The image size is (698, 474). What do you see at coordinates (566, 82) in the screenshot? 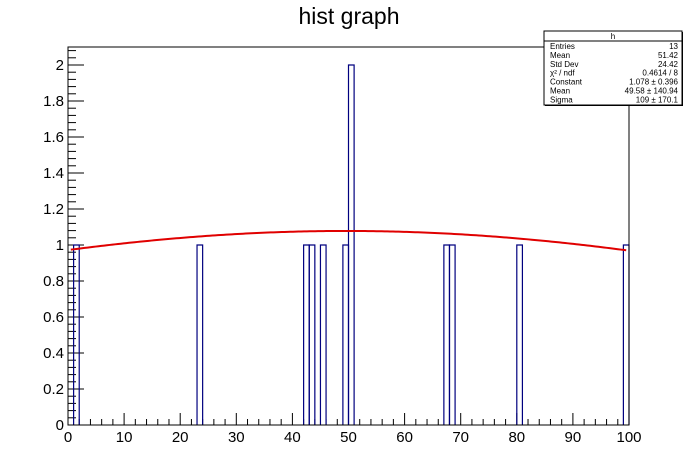
I see `stats-label: Constant` at bounding box center [566, 82].